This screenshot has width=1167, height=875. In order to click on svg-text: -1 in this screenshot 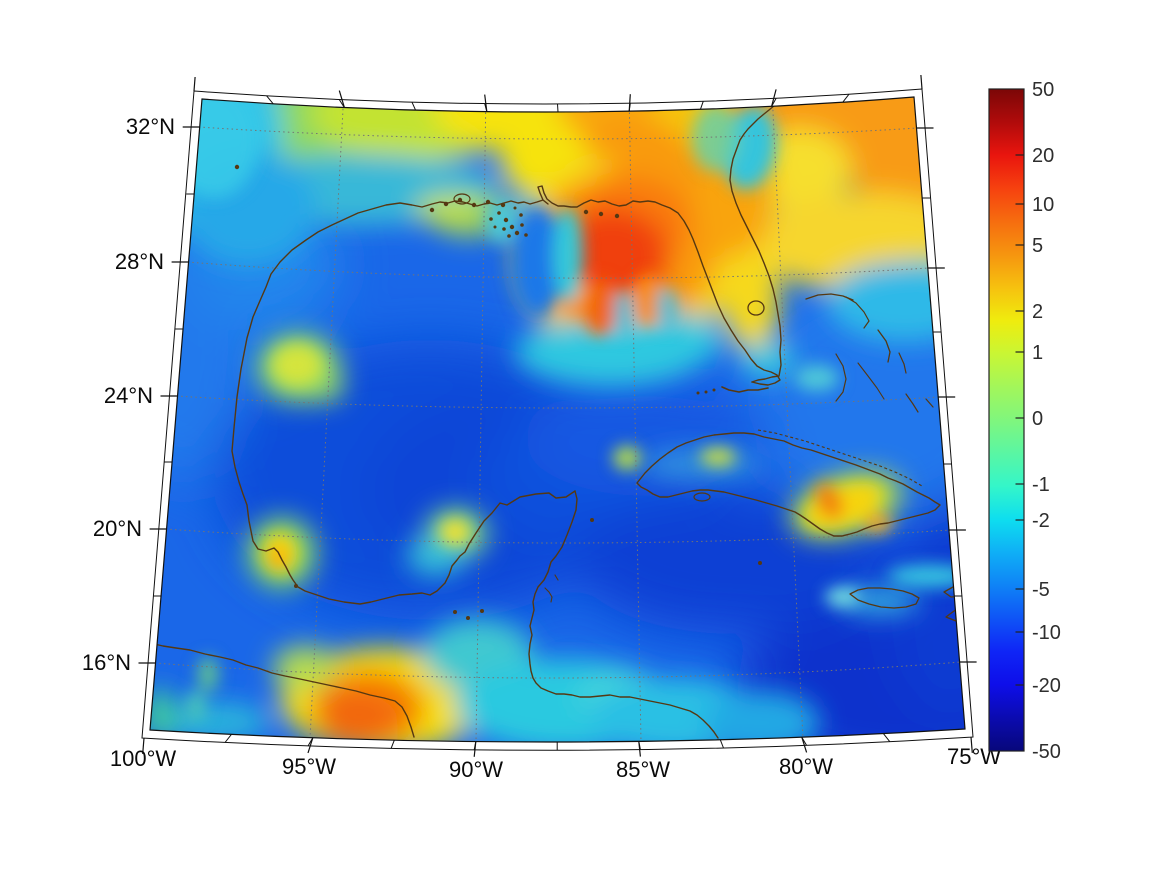, I will do `click(1041, 485)`.